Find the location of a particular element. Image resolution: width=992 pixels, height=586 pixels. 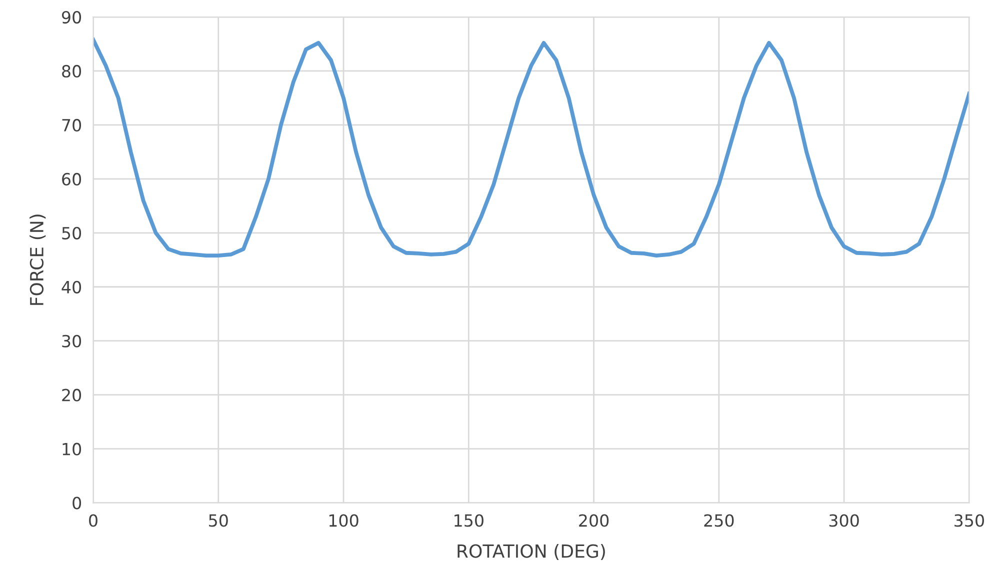

y-tick-label: 20 is located at coordinates (72, 395).